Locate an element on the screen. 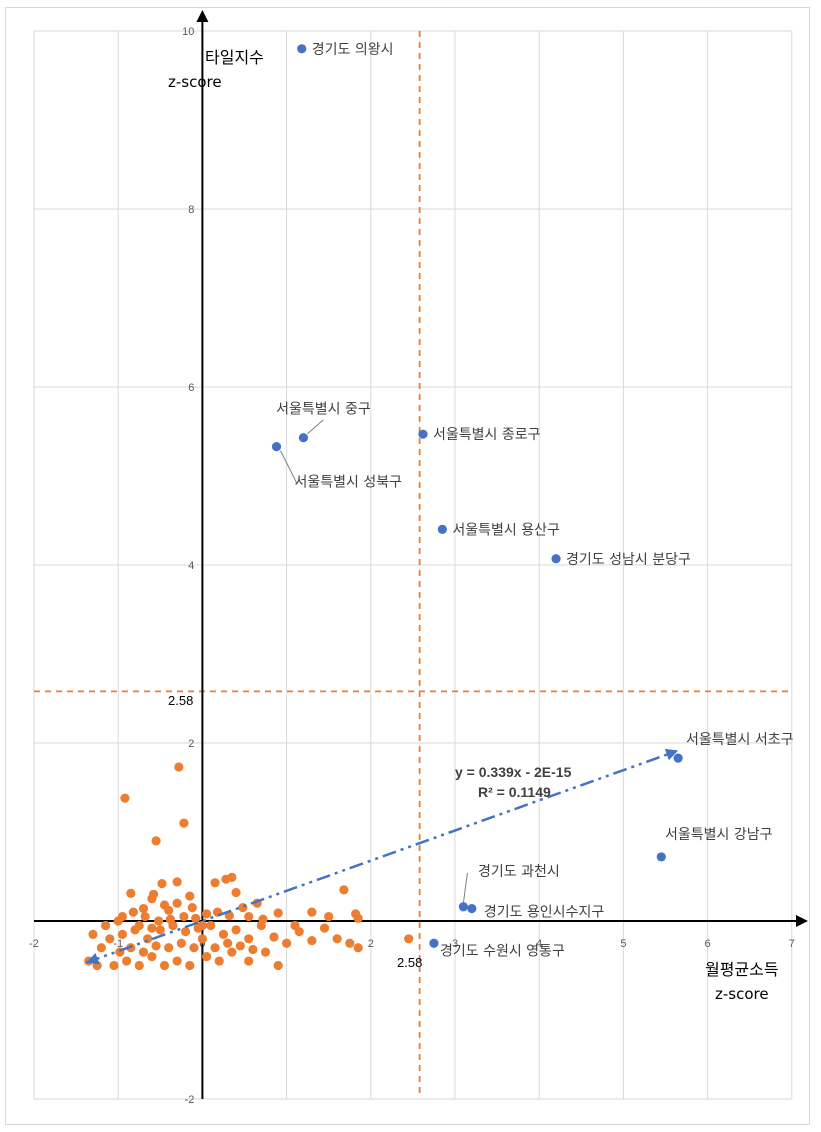 This screenshot has height=1132, width=821. point-label: 경기도 의왕시 is located at coordinates (353, 50).